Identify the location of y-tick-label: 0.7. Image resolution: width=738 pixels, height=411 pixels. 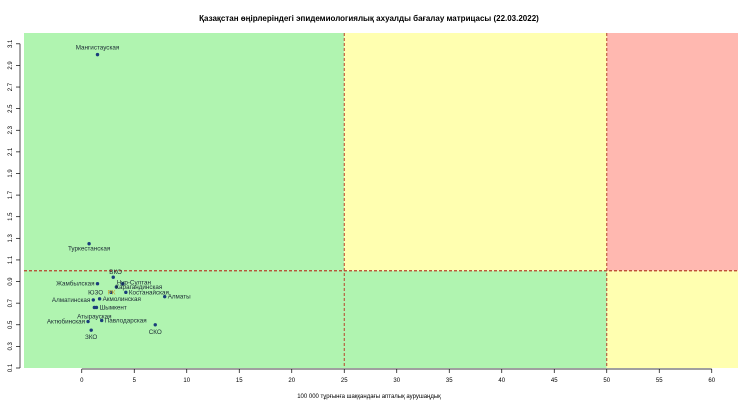
(11, 302).